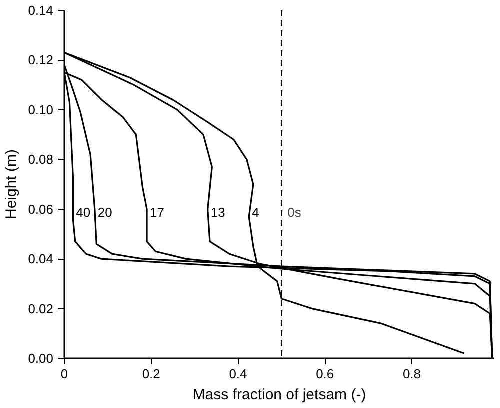  Describe the element at coordinates (295, 212) in the screenshot. I see `ref-line-label: 0s` at that location.